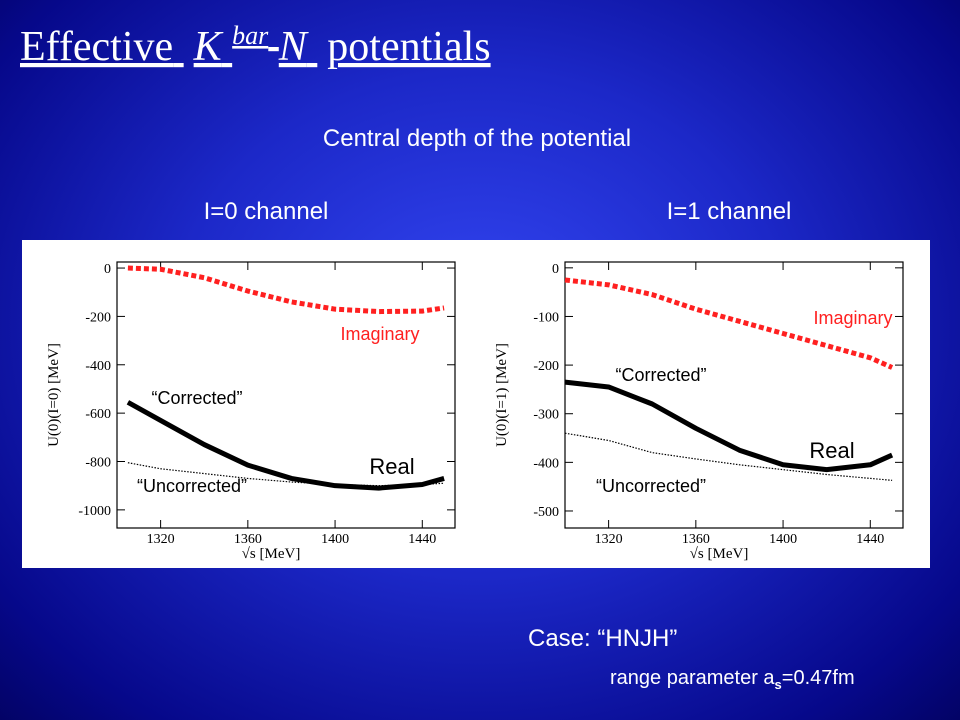  What do you see at coordinates (818, 678) in the screenshot?
I see `range-text: =0.47fm` at bounding box center [818, 678].